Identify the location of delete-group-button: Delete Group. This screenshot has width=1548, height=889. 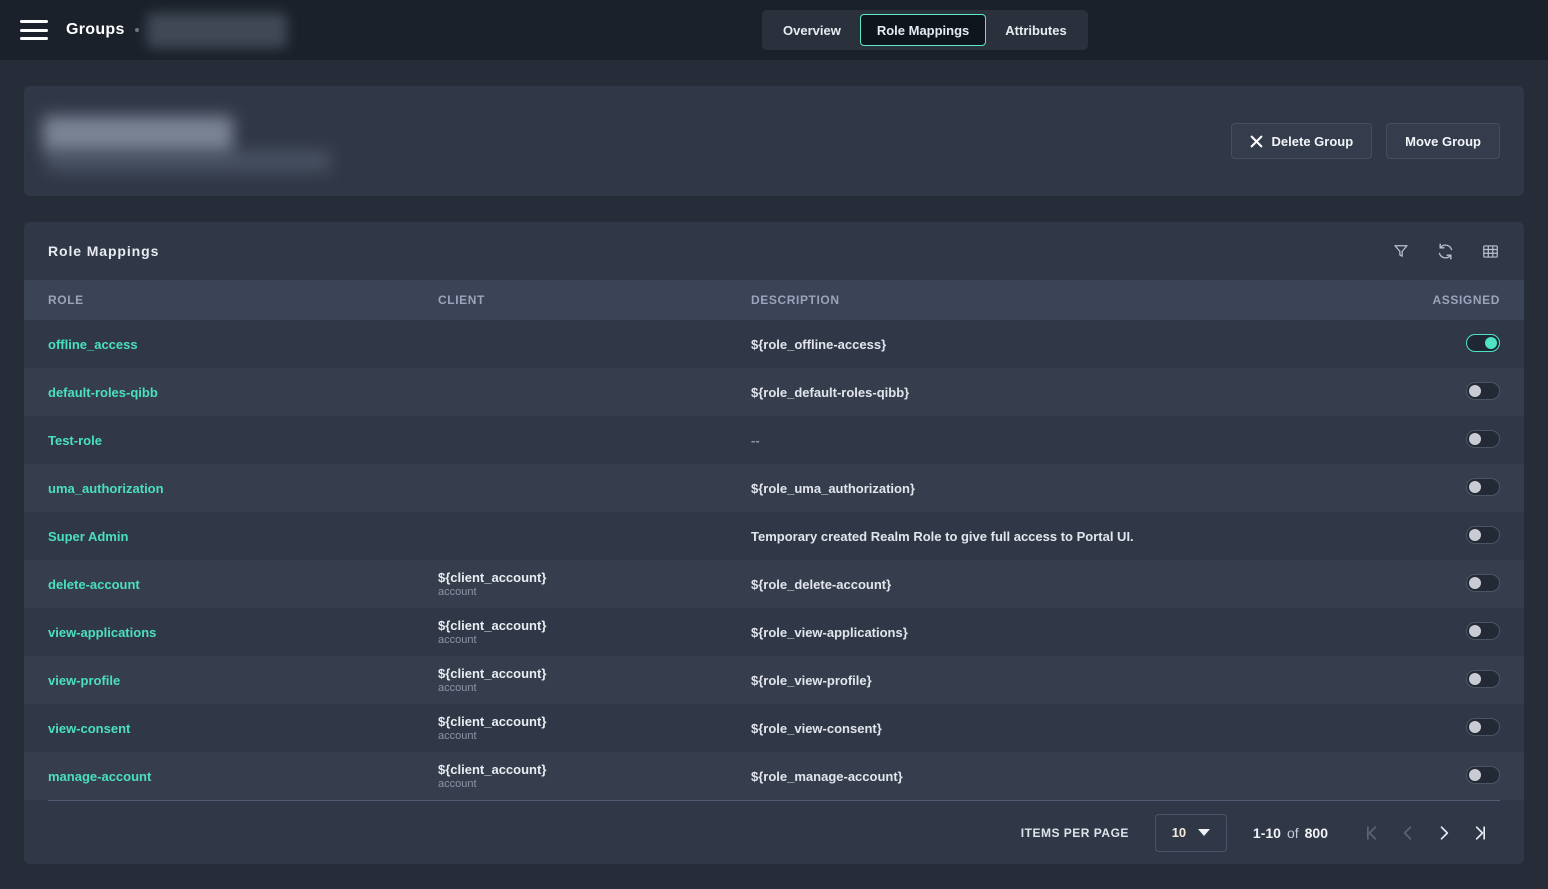
(1301, 141).